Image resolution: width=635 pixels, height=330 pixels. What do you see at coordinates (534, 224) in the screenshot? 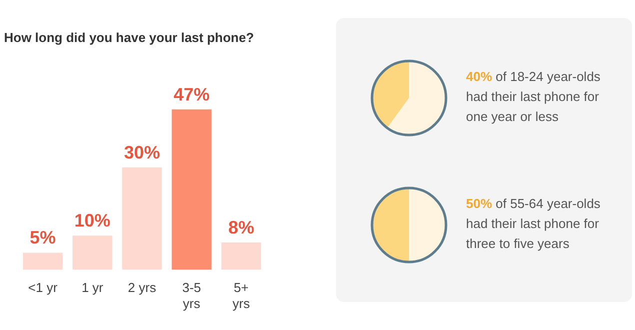
I see `text: 50% of 55-64 year-olds had their last phone for three to five years` at bounding box center [534, 224].